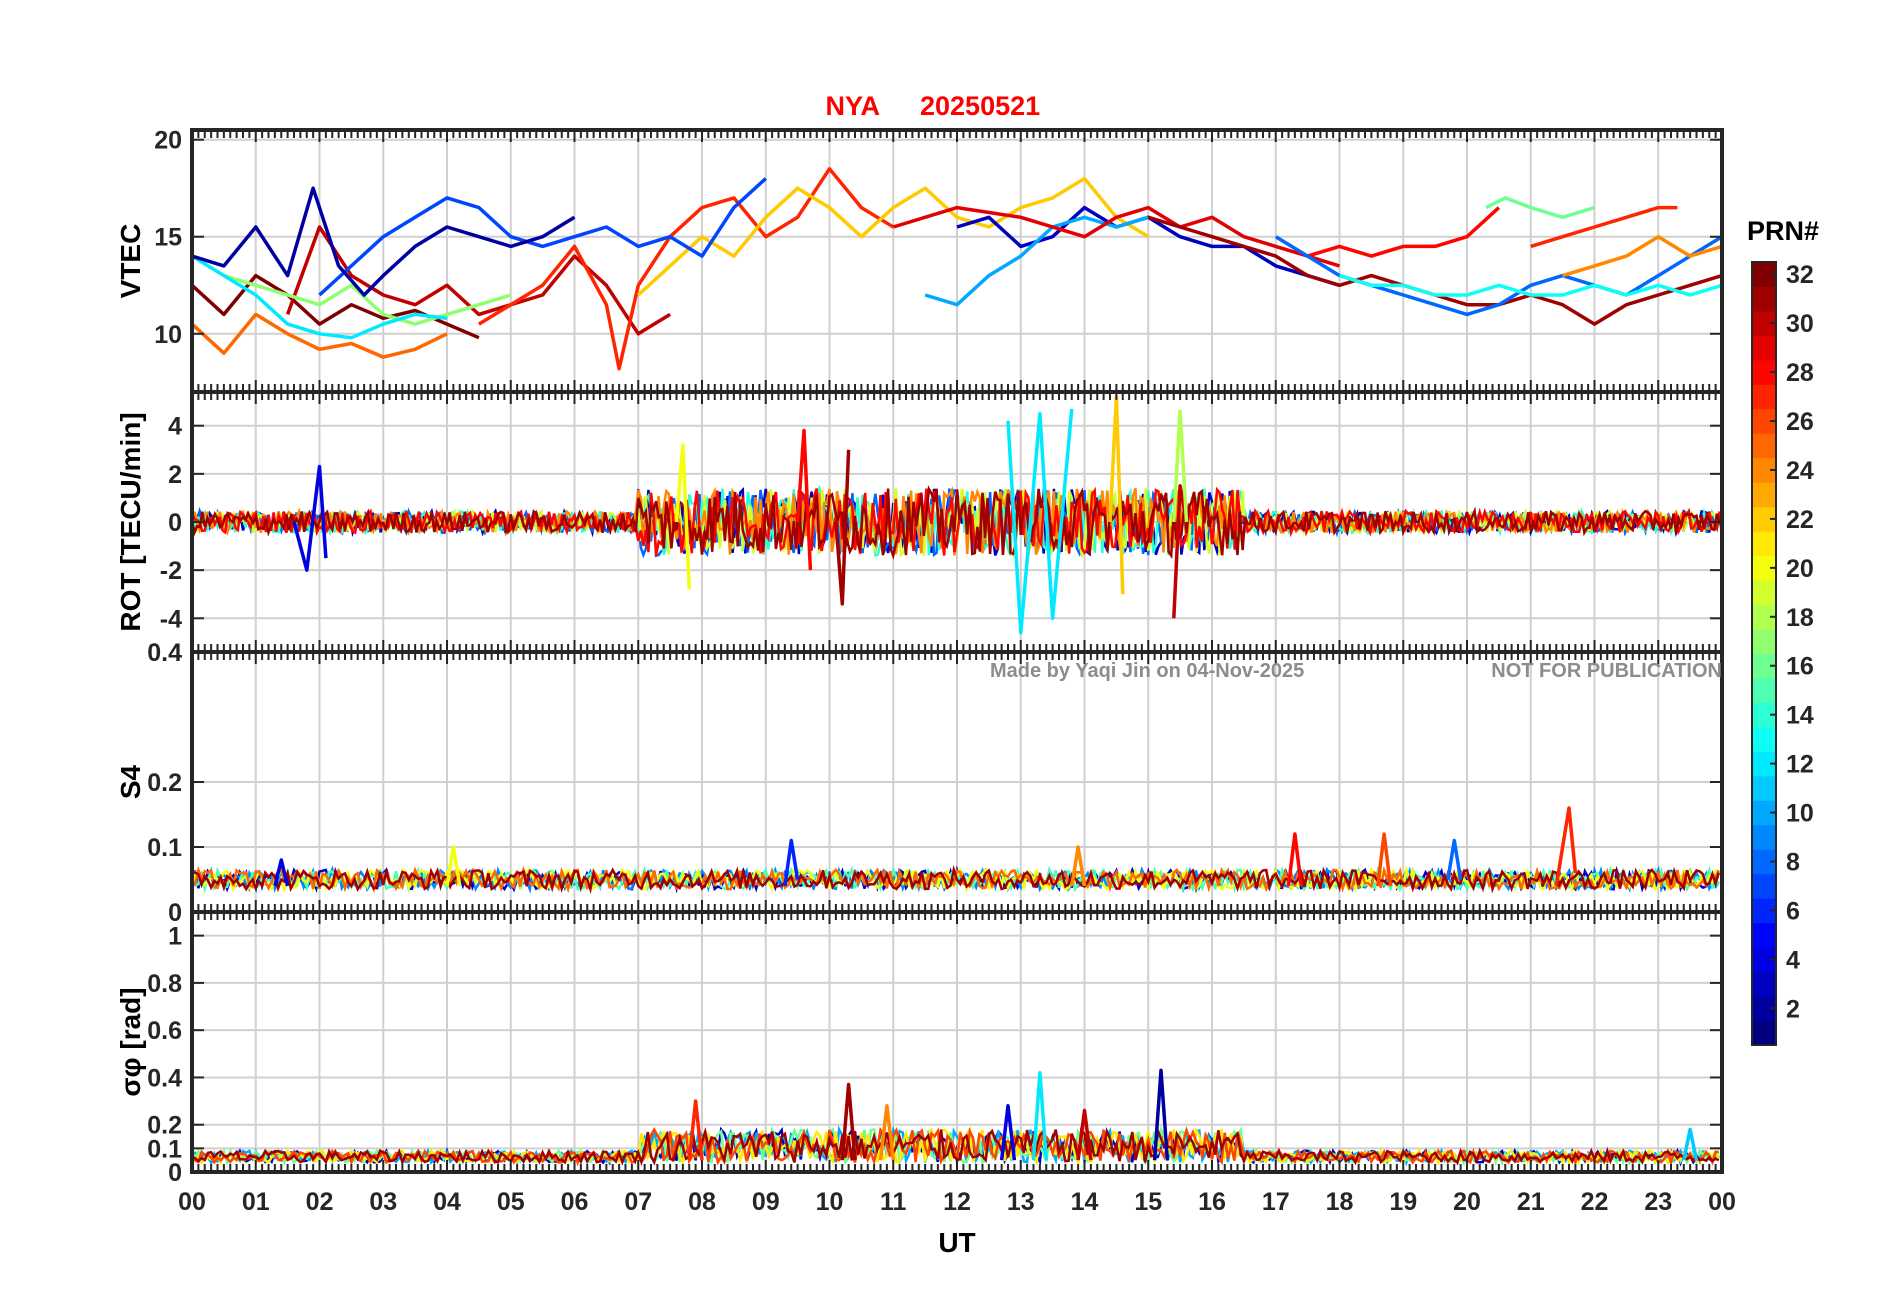  Describe the element at coordinates (175, 427) in the screenshot. I see `y-tick-label: 4` at that location.